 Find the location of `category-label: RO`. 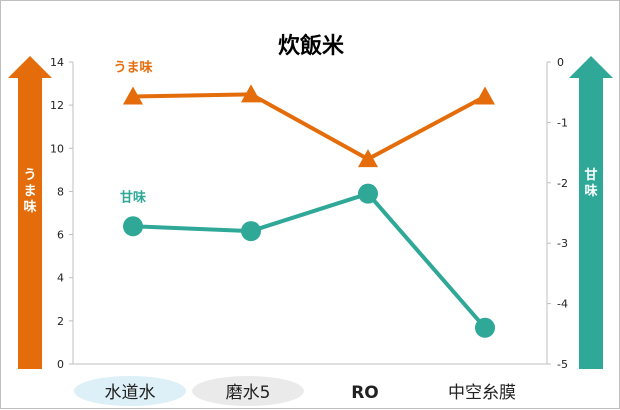

category-label: RO is located at coordinates (365, 393).